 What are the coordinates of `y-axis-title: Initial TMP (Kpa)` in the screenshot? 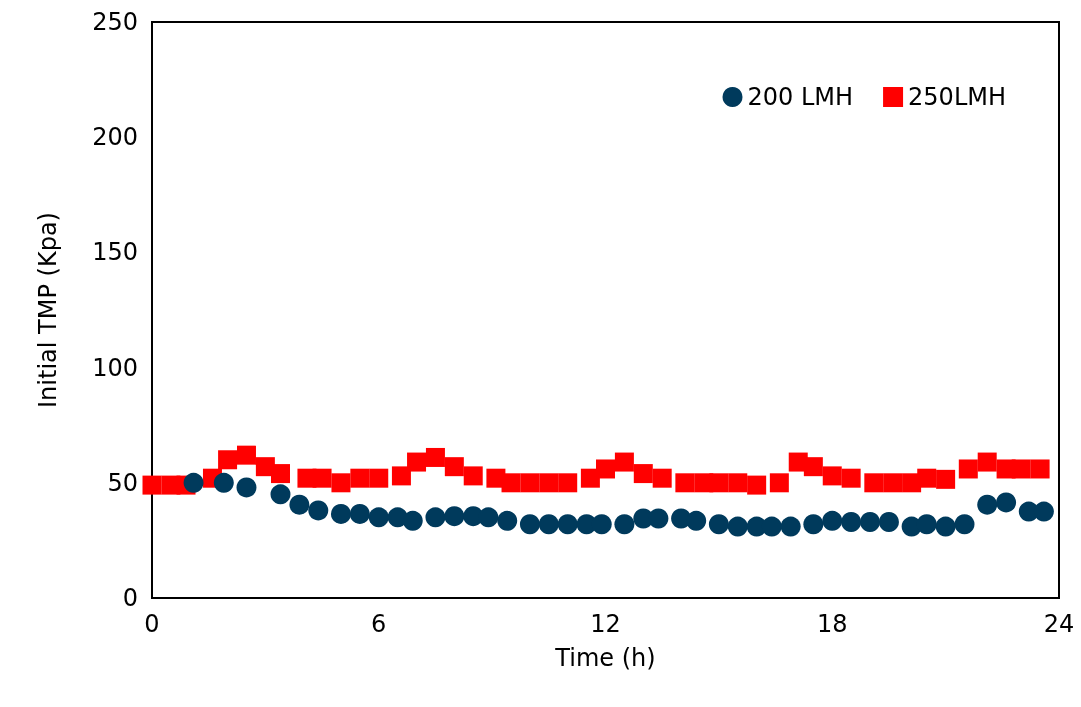 It's located at (48, 310).